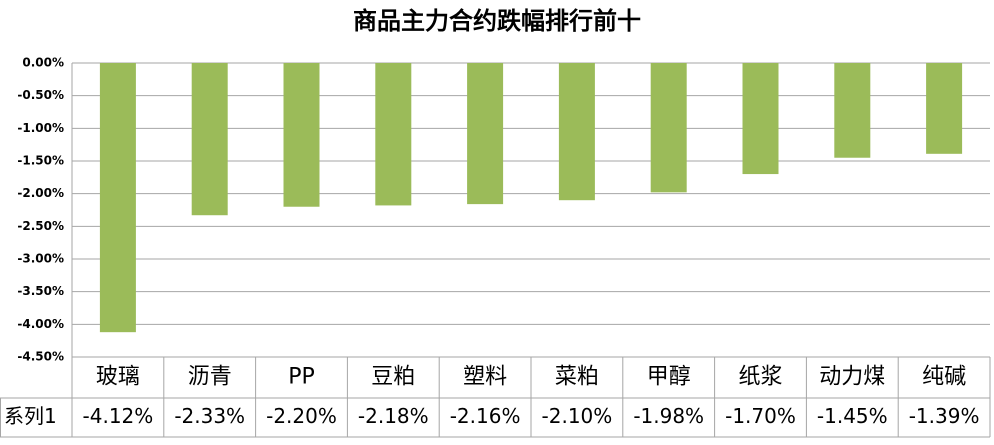 Image resolution: width=994 pixels, height=445 pixels. What do you see at coordinates (118, 416) in the screenshot?
I see `data-label: -4.12%` at bounding box center [118, 416].